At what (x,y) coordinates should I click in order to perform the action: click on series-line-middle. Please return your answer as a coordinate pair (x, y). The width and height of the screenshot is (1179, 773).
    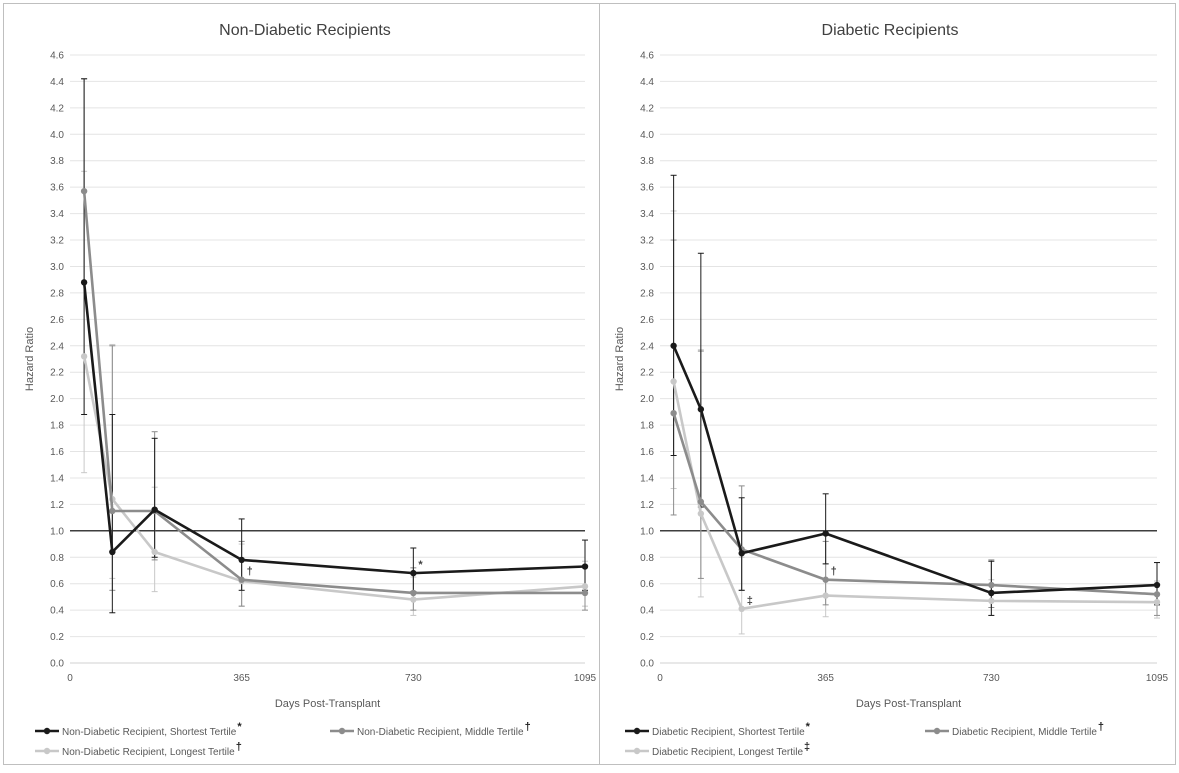
    Looking at the image, I should click on (915, 504).